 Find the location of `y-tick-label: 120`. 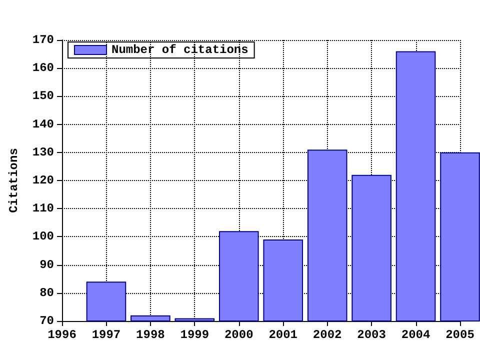

y-tick-label: 120 is located at coordinates (43, 181).